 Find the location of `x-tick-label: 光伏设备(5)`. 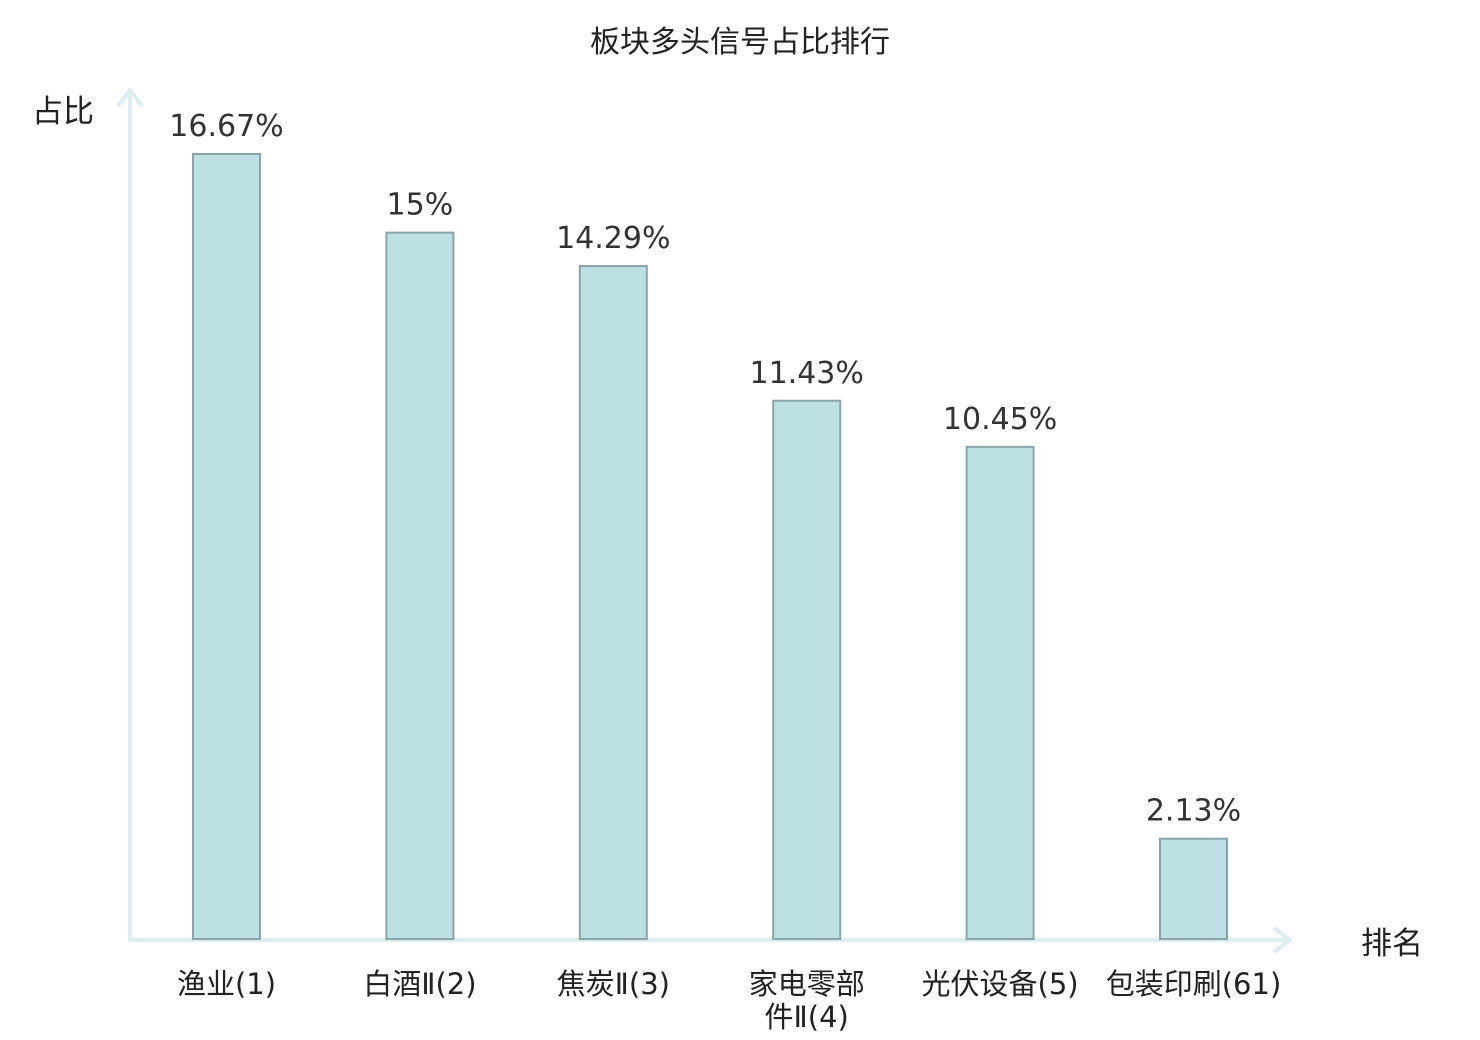

x-tick-label: 光伏设备(5) is located at coordinates (1000, 984).